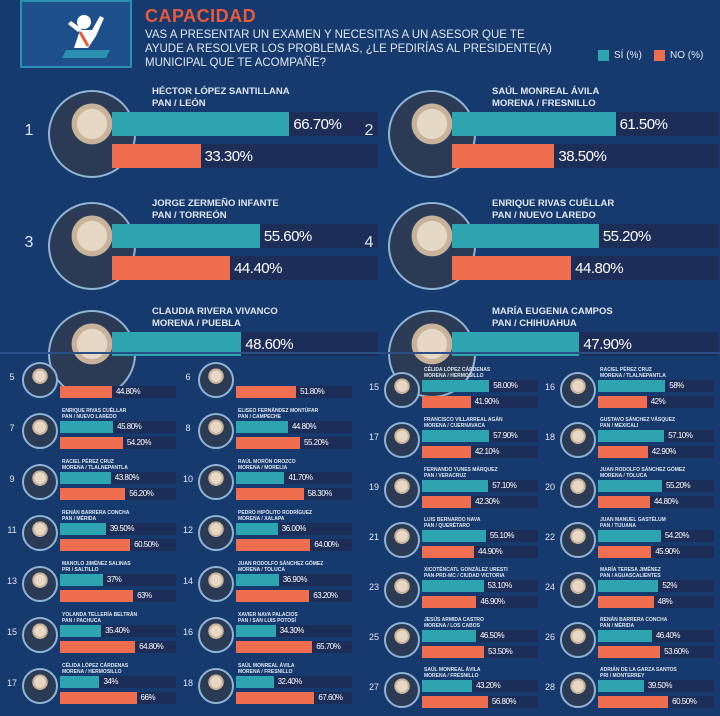 Image resolution: width=720 pixels, height=716 pixels. I want to click on candidate-name: FRANCISCO VILLARREAL AGÁN, so click(463, 420).